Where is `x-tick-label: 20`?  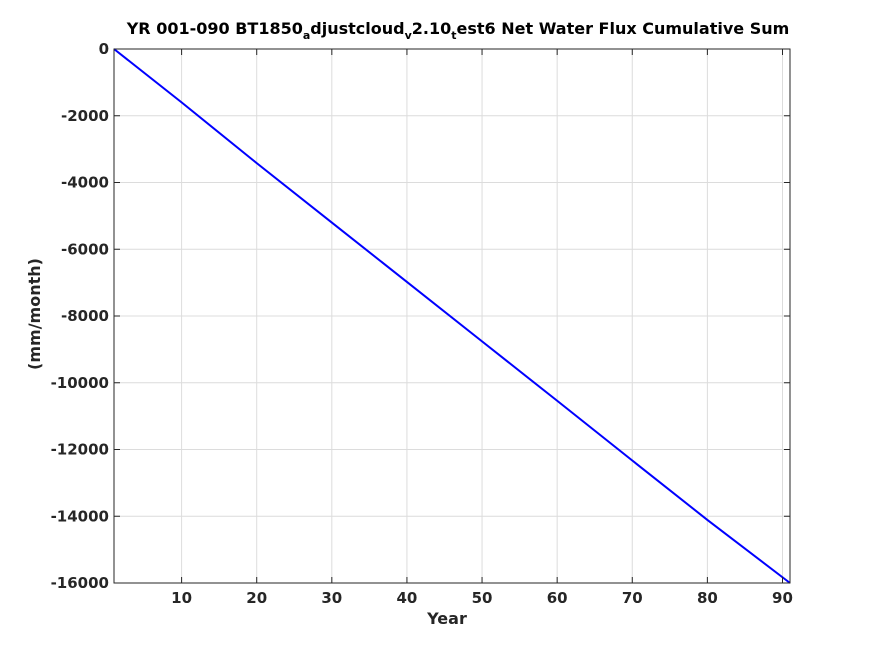 x-tick-label: 20 is located at coordinates (256, 598).